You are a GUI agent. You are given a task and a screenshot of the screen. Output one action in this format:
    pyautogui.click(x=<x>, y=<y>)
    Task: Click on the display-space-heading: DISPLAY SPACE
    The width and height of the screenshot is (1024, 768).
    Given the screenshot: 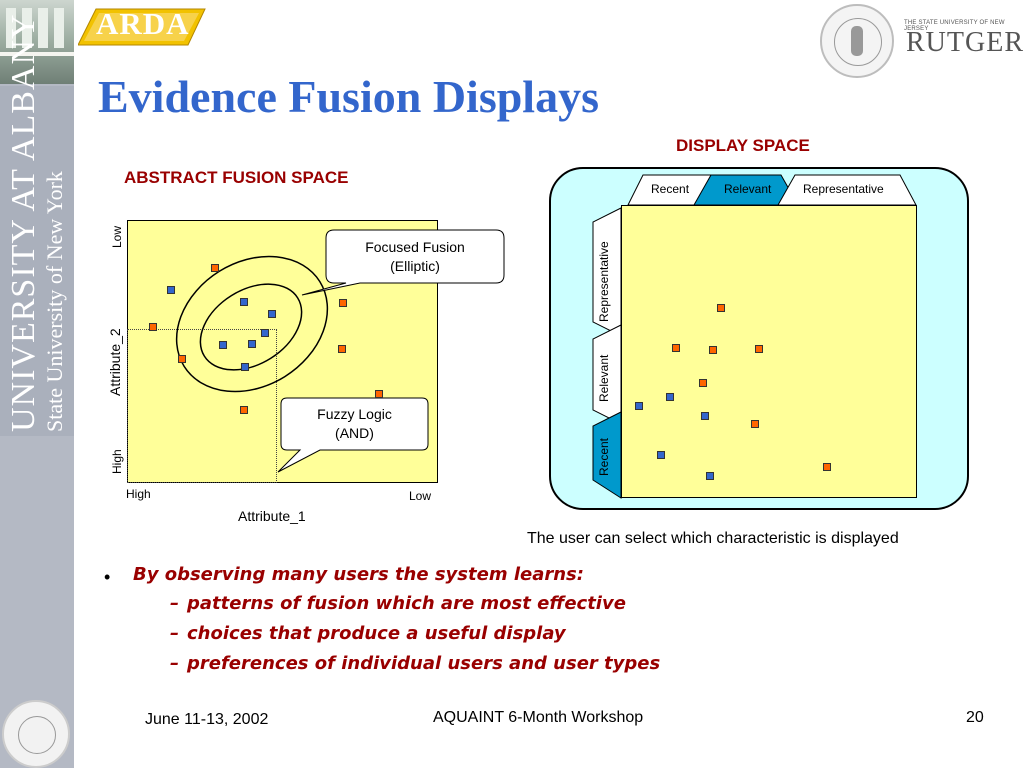 What is the action you would take?
    pyautogui.click(x=743, y=145)
    